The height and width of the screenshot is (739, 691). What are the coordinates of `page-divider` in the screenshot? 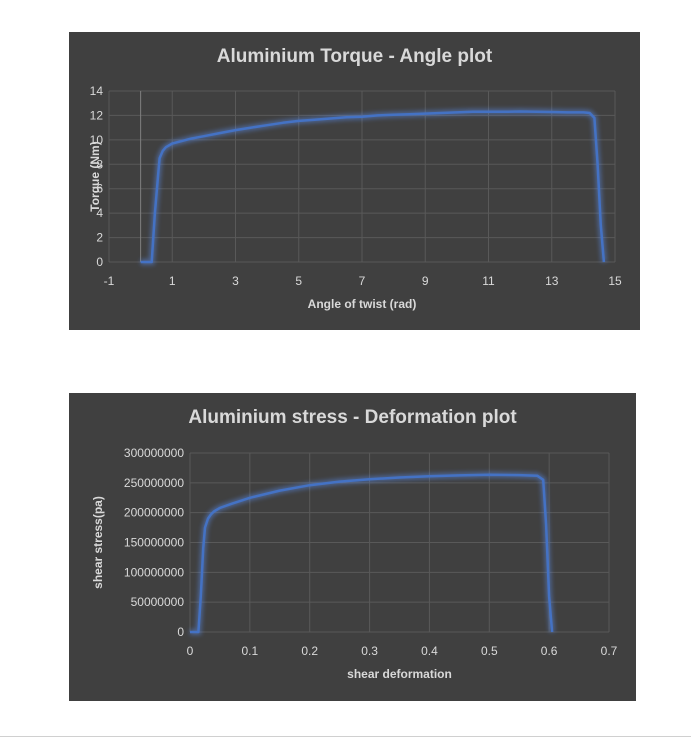 It's located at (345, 736).